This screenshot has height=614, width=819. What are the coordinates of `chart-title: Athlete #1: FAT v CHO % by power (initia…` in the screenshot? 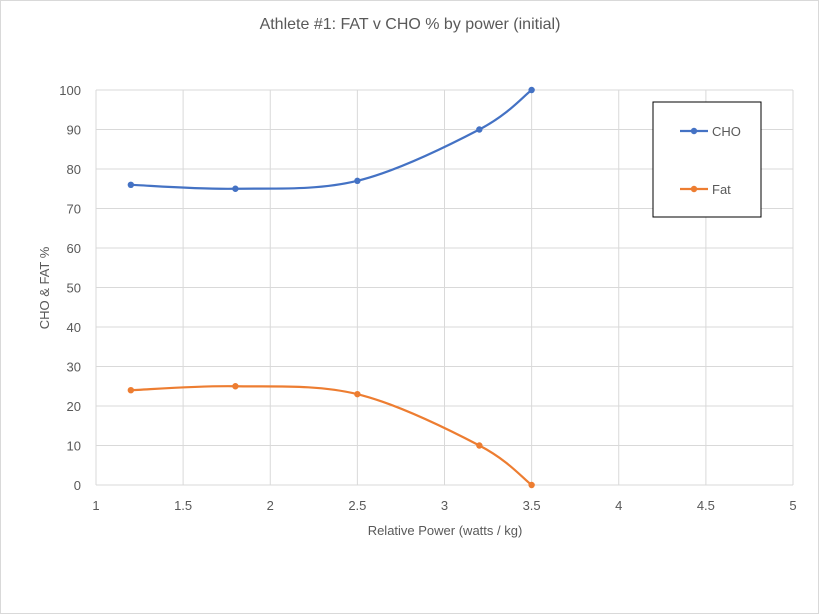 It's located at (410, 24).